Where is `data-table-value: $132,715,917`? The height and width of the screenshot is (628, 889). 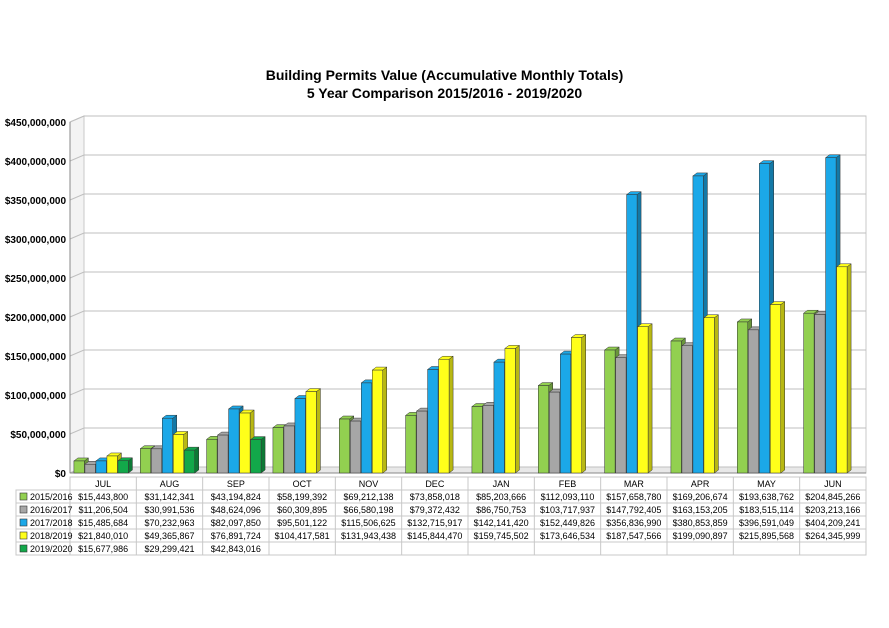 data-table-value: $132,715,917 is located at coordinates (434, 523).